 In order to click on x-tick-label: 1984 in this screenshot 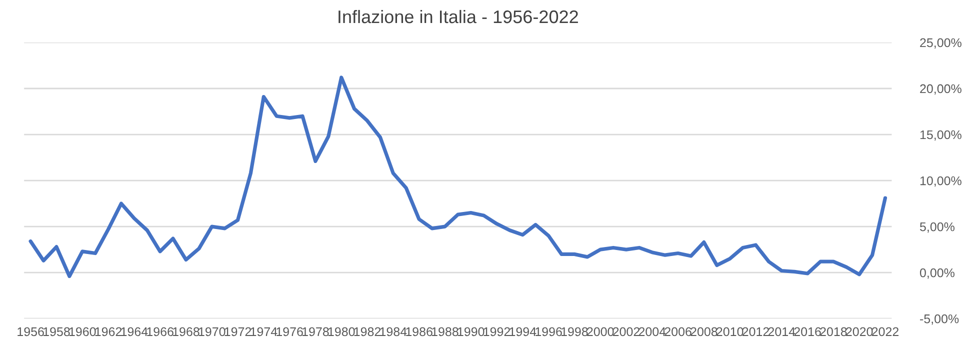, I will do `click(393, 331)`.